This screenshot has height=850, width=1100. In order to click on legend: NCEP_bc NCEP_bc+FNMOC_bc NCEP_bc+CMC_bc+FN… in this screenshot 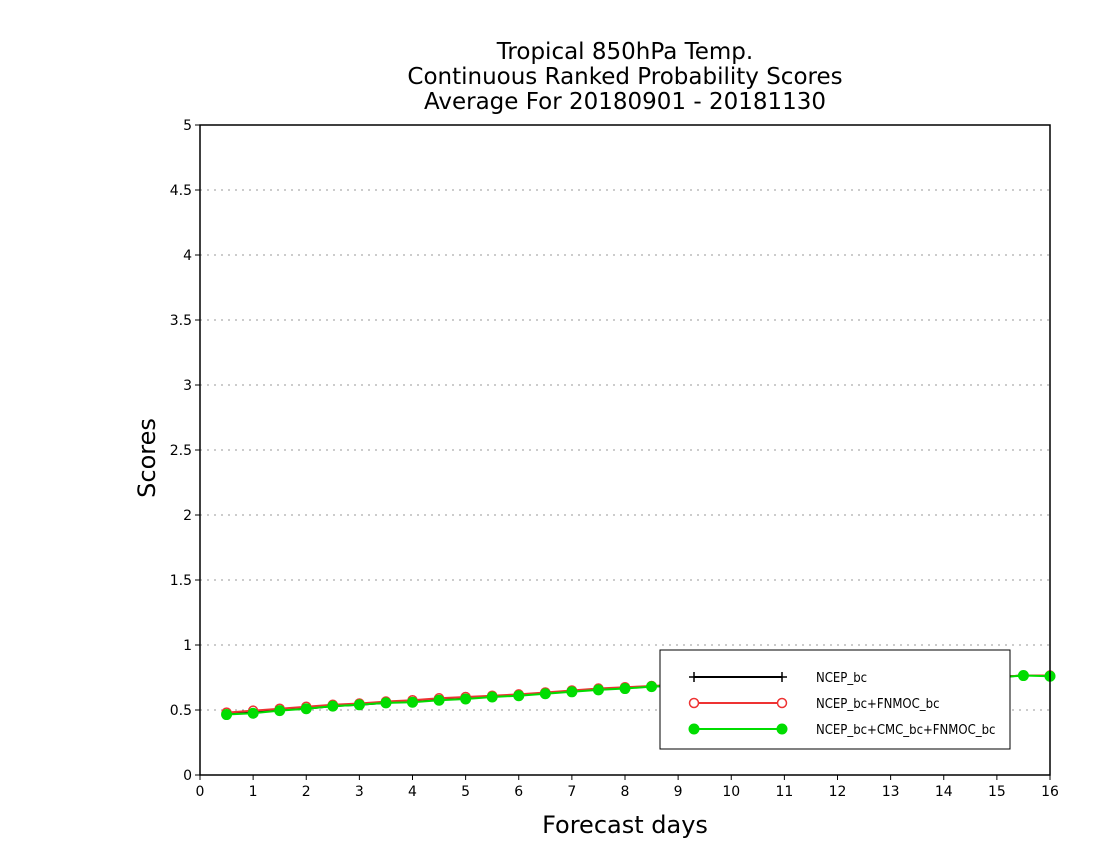, I will do `click(835, 699)`.